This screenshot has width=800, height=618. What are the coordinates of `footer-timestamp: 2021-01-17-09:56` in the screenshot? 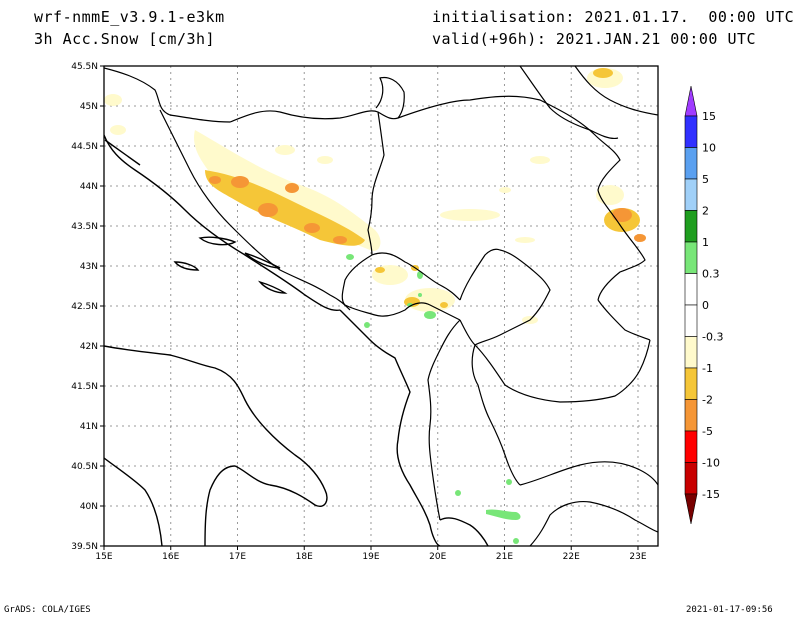 It's located at (729, 610).